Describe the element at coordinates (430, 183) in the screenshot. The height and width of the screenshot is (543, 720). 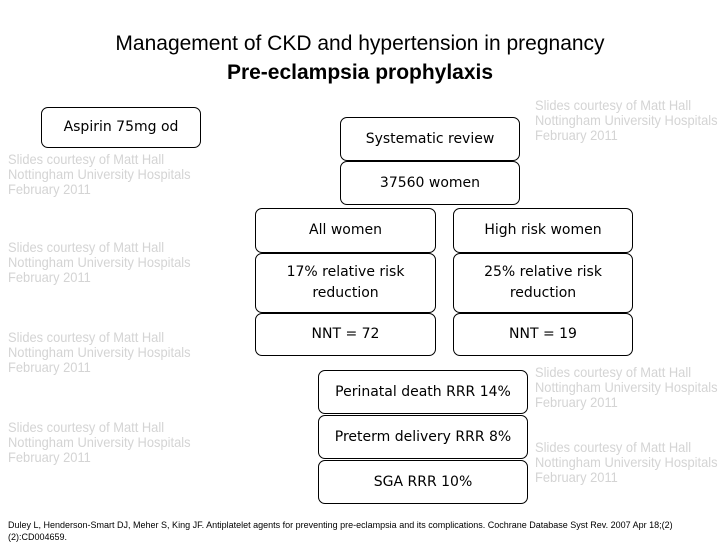
I see `women-count-box: 37560 women` at that location.